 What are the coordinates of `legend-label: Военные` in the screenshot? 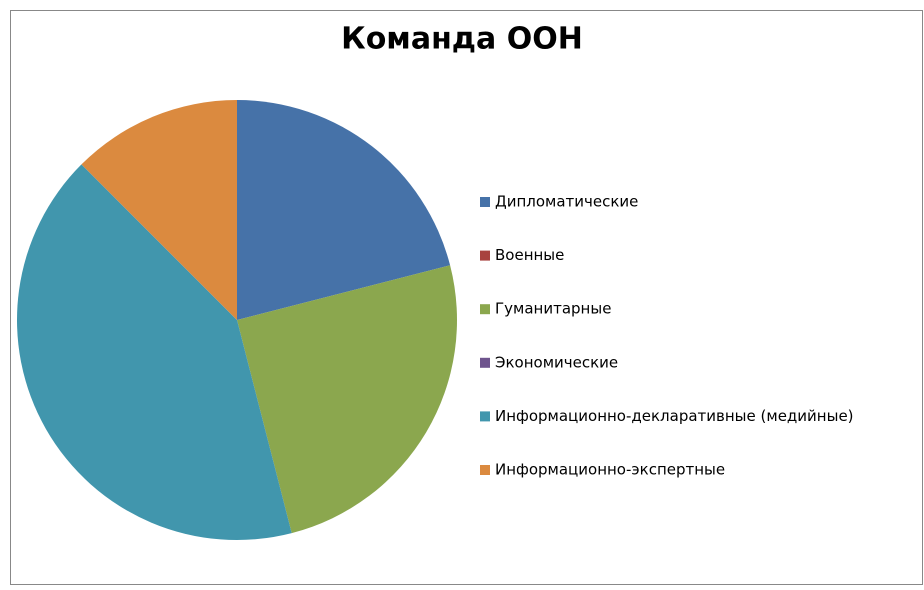 It's located at (529, 255).